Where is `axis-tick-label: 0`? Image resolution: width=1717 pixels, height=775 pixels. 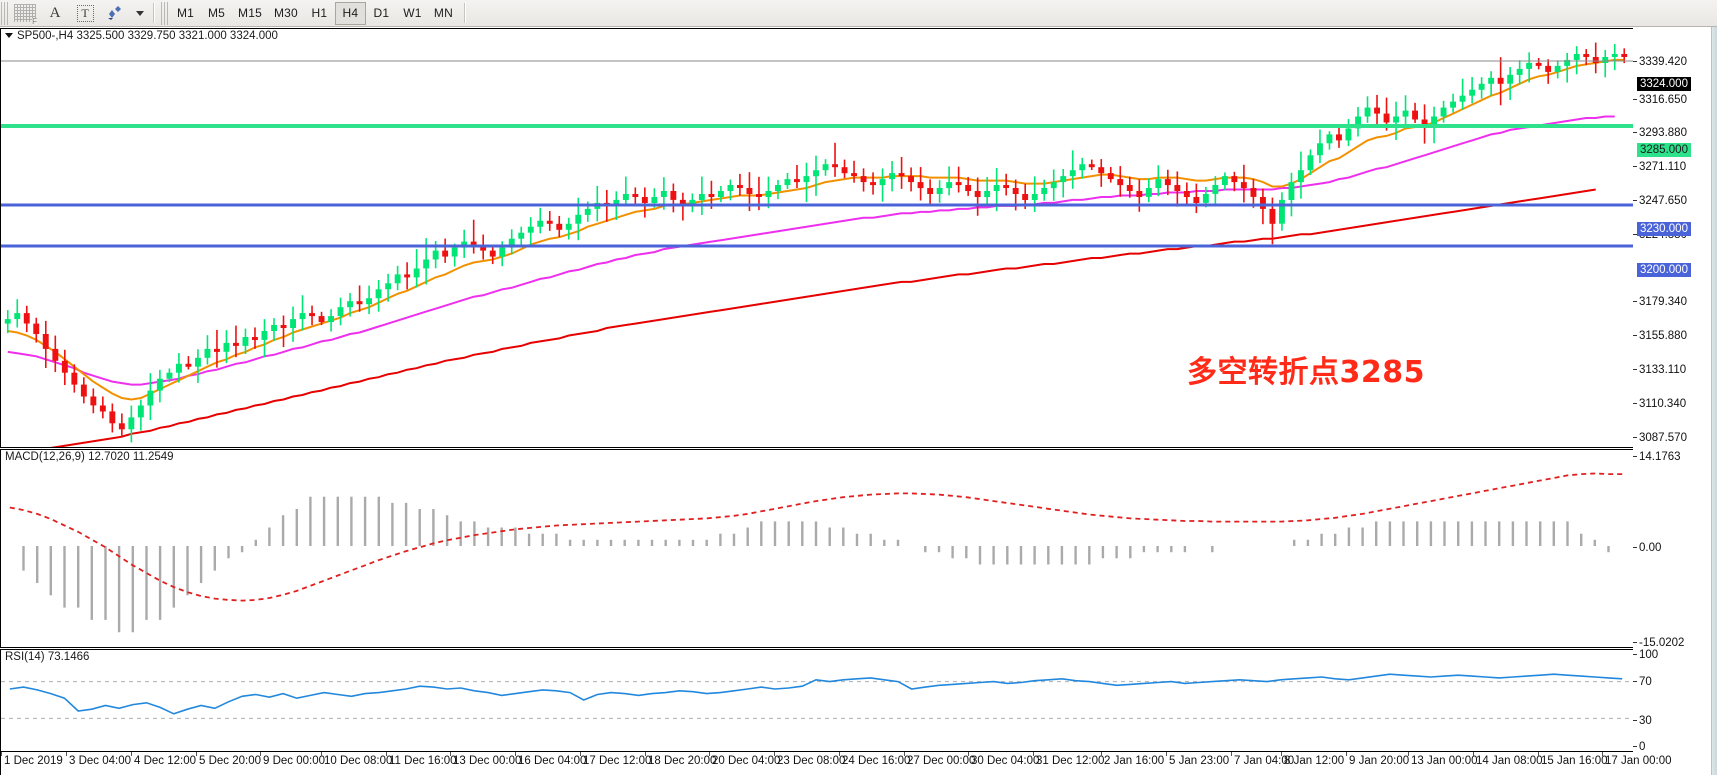 axis-tick-label: 0 is located at coordinates (1639, 747).